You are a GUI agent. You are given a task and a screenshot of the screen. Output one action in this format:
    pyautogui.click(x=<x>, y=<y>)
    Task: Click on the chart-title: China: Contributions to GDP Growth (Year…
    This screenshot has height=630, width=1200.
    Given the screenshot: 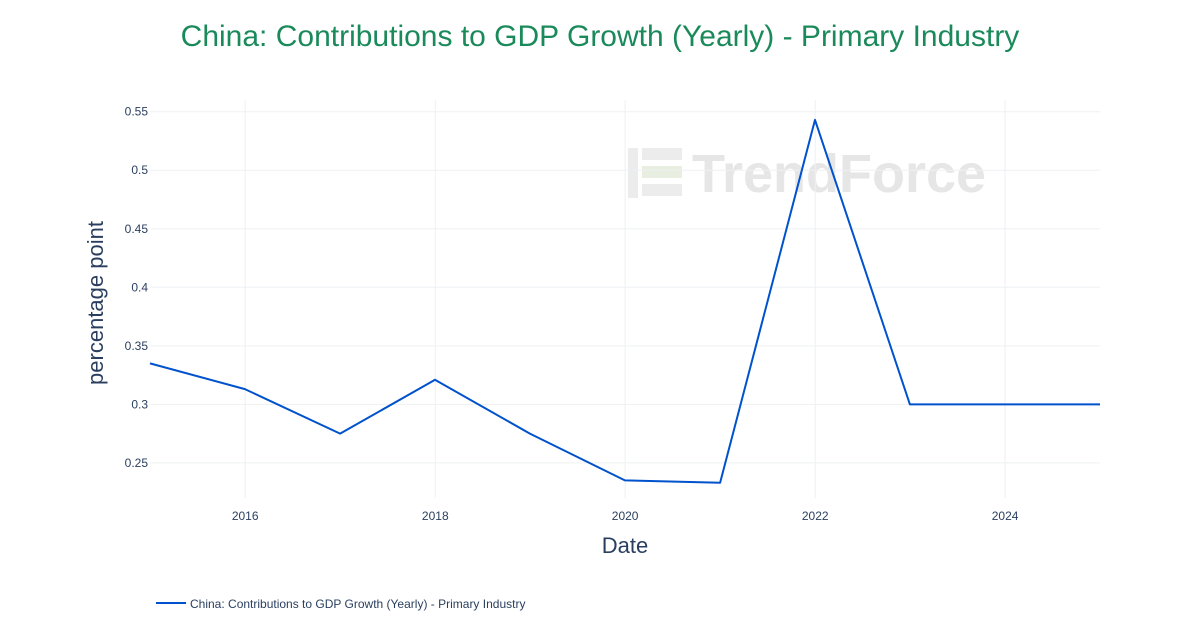 What is the action you would take?
    pyautogui.click(x=600, y=36)
    